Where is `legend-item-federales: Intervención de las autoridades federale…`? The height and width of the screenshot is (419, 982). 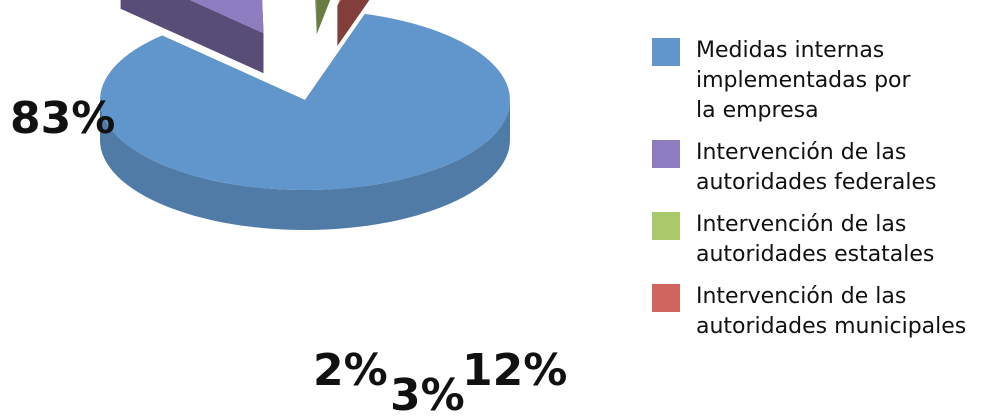
legend-item-federales: Intervención de las autoridades federale… is located at coordinates (817, 168).